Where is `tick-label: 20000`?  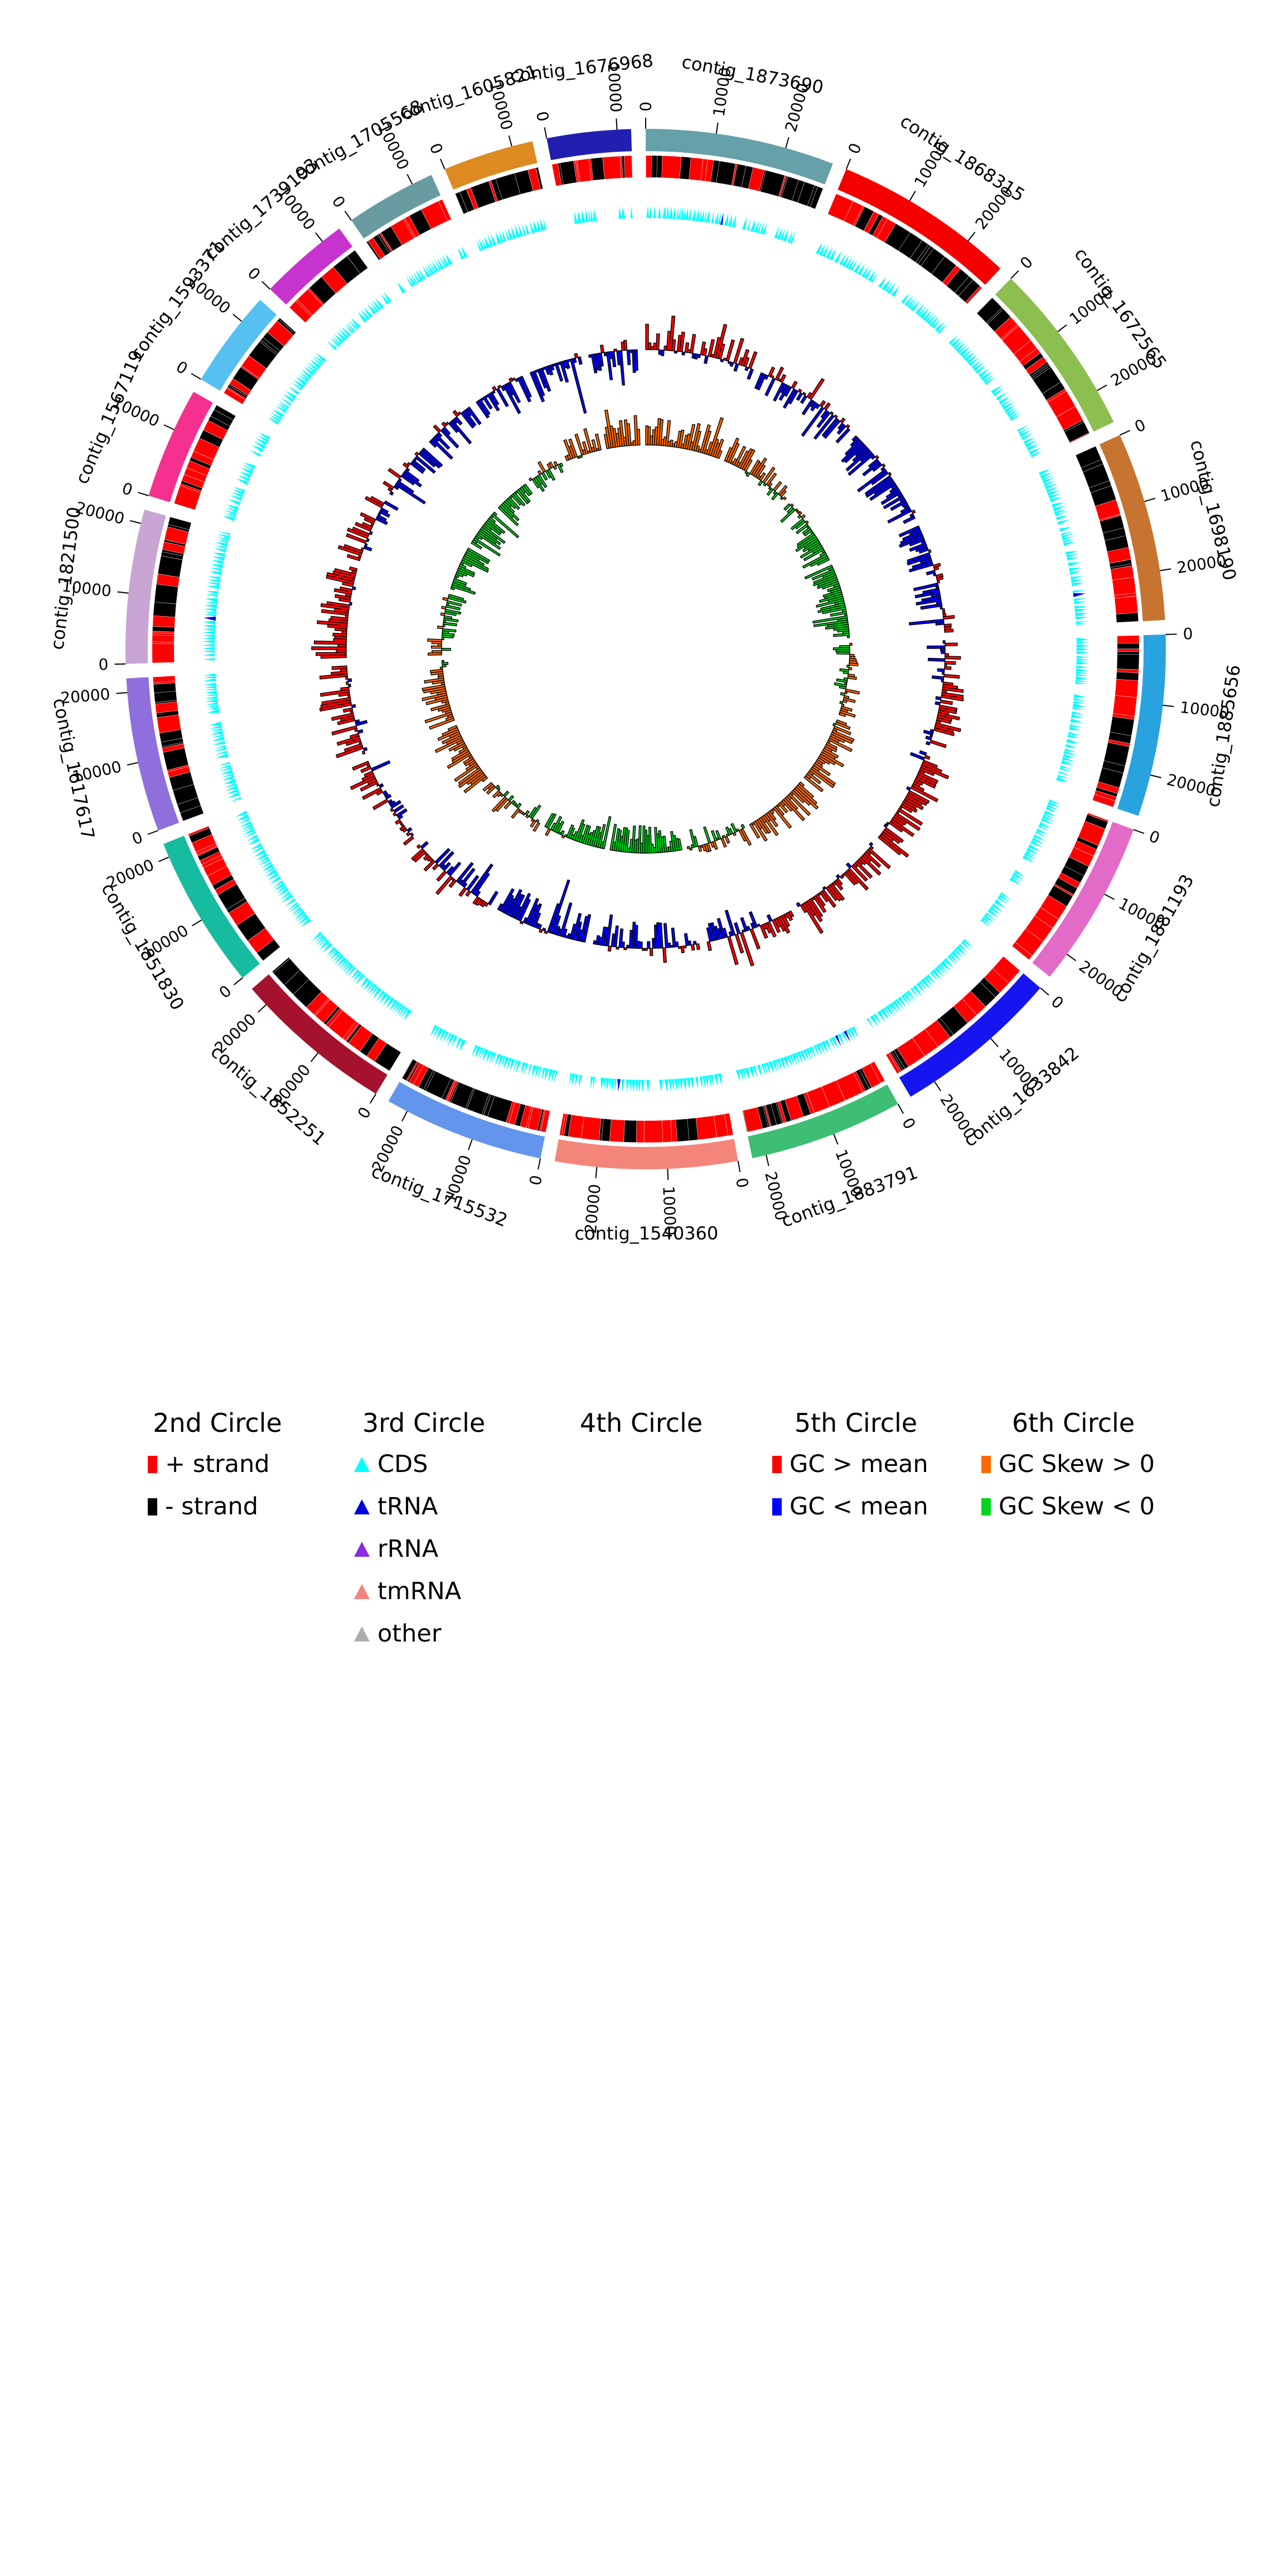 tick-label: 20000 is located at coordinates (85, 696).